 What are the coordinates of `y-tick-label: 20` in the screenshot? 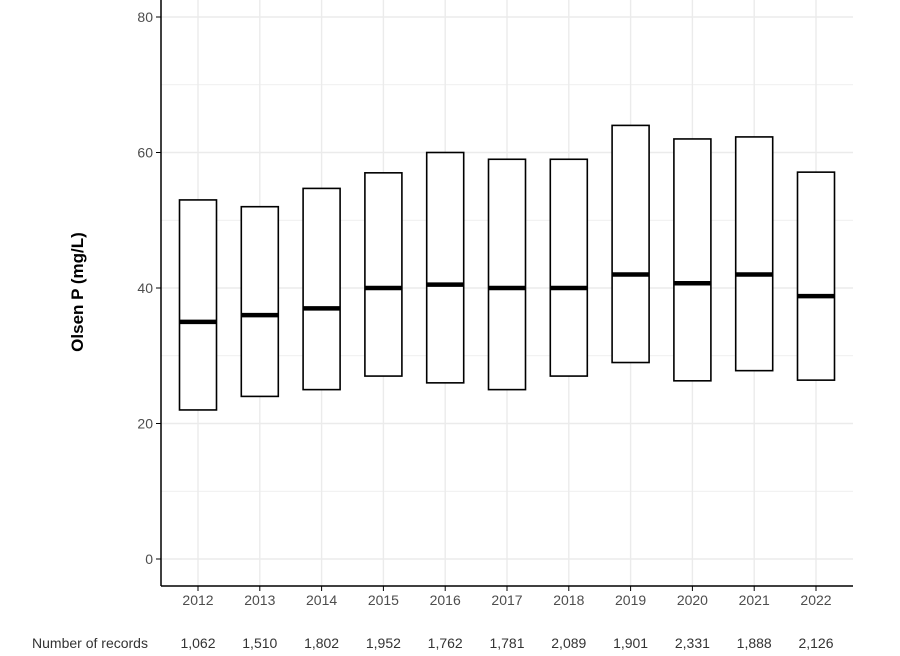 It's located at (145, 424).